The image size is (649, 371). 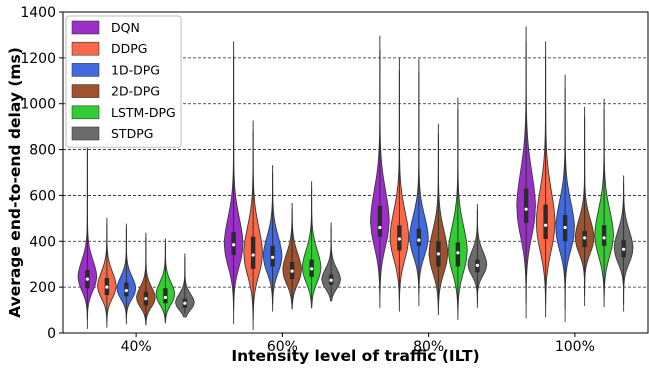 I want to click on legend-swatch-ddpg, so click(x=85, y=48).